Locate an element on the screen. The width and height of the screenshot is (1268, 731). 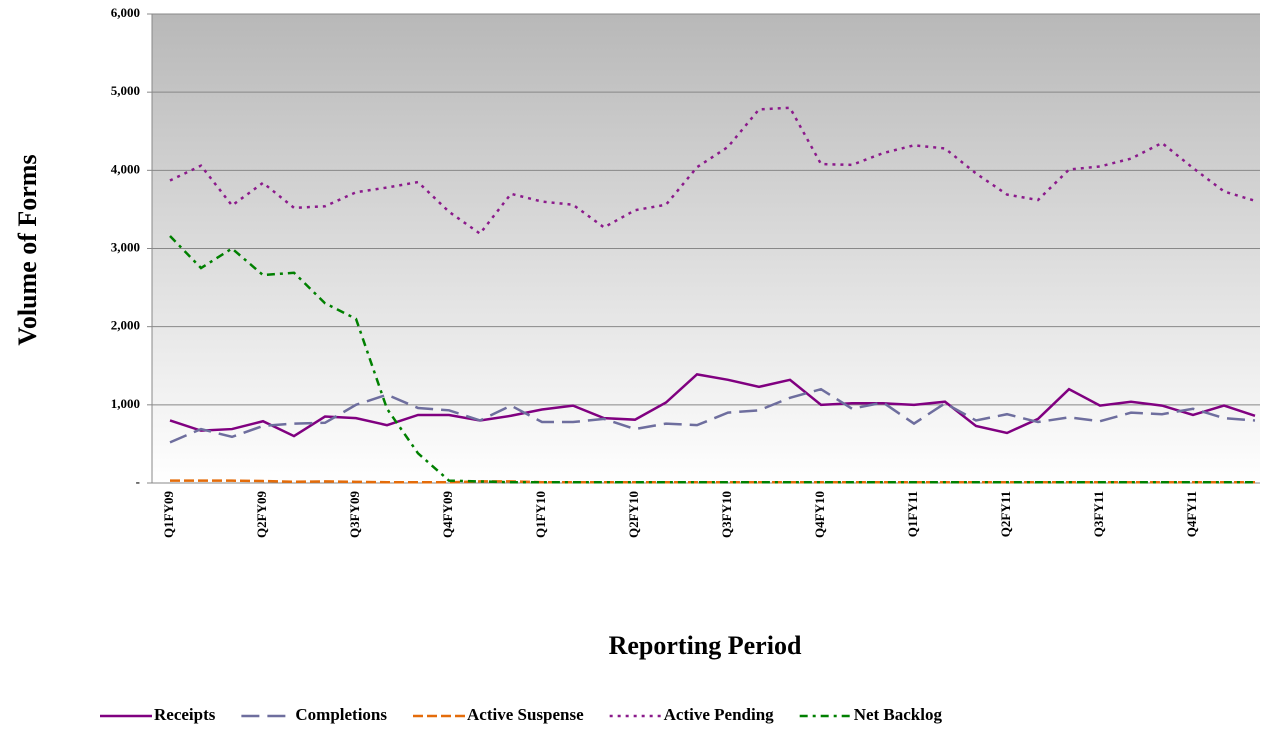
x-tick-label: Q1FY11 is located at coordinates (912, 514).